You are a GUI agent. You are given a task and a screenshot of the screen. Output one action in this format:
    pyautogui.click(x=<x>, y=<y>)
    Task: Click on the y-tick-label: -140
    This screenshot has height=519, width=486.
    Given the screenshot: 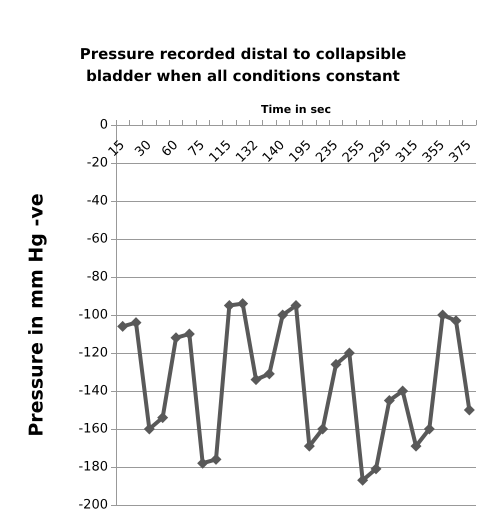 What is the action you would take?
    pyautogui.click(x=93, y=391)
    